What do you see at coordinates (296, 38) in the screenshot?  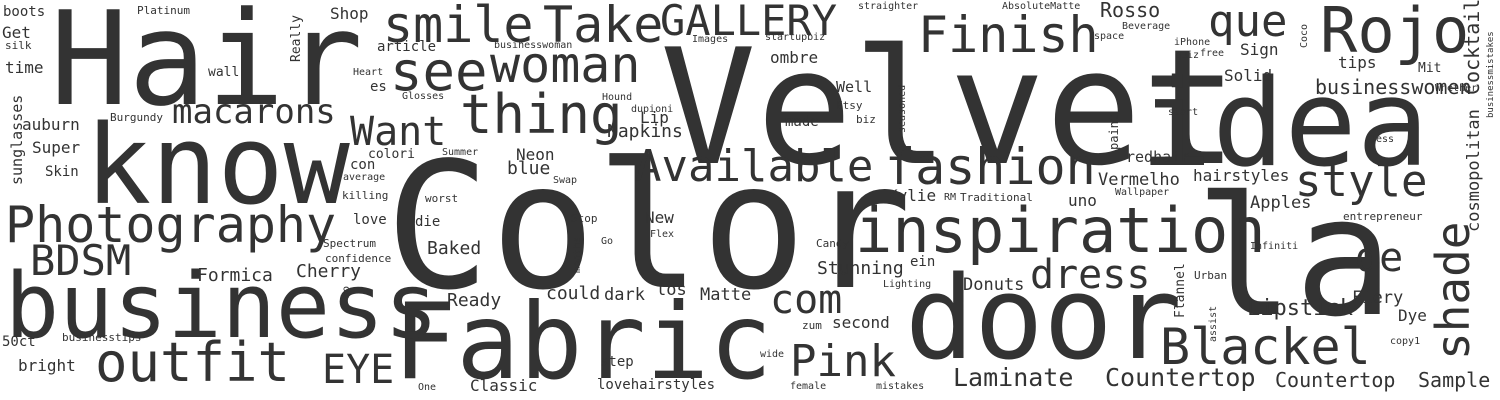 I see `word-really: Really` at bounding box center [296, 38].